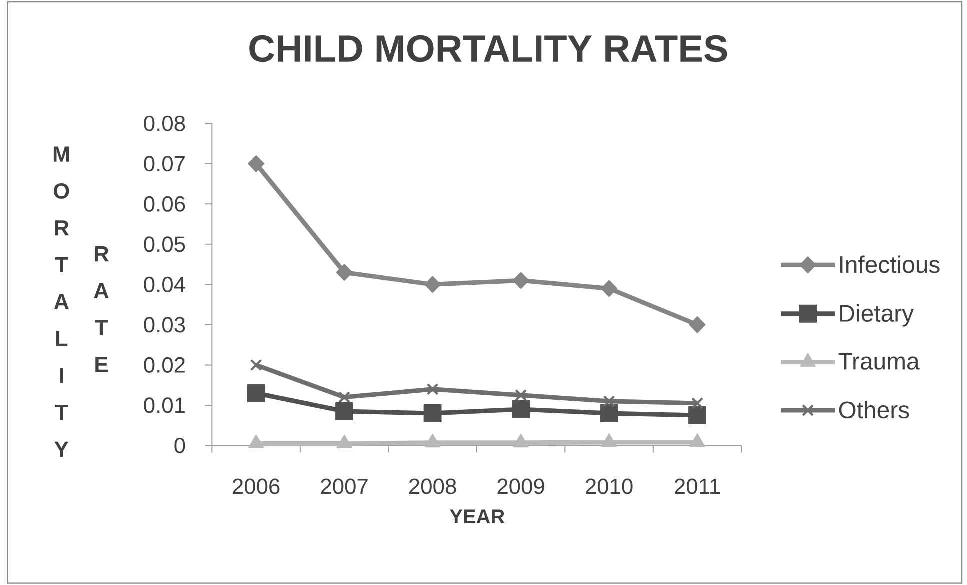 The width and height of the screenshot is (967, 585). I want to click on x-tick-label: 2011, so click(697, 486).